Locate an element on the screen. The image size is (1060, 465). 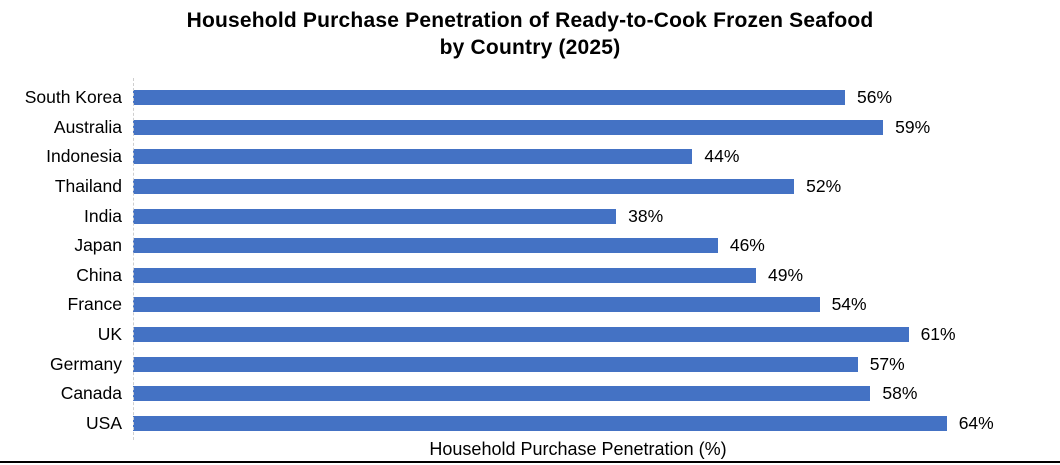
chart-row: Canada 58% is located at coordinates (530, 394).